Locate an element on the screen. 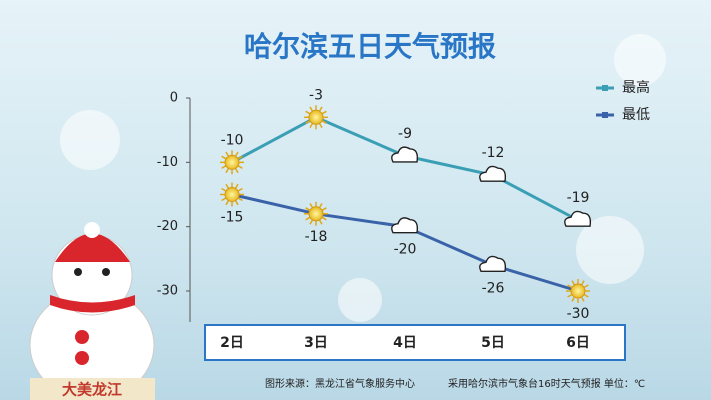 The image size is (711, 400). legend-label: 最高 is located at coordinates (636, 87).